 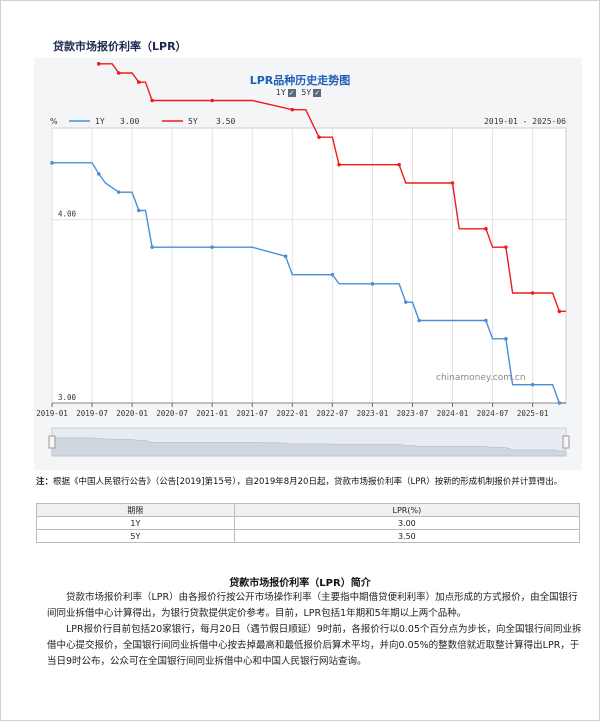 I want to click on x-tick-label: 2021-07, so click(x=252, y=413).